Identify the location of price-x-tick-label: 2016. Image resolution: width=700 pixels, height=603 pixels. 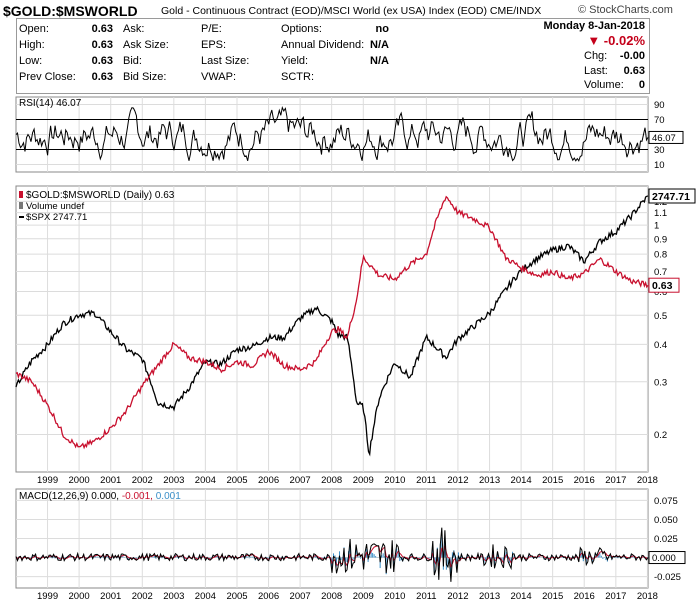
(584, 480).